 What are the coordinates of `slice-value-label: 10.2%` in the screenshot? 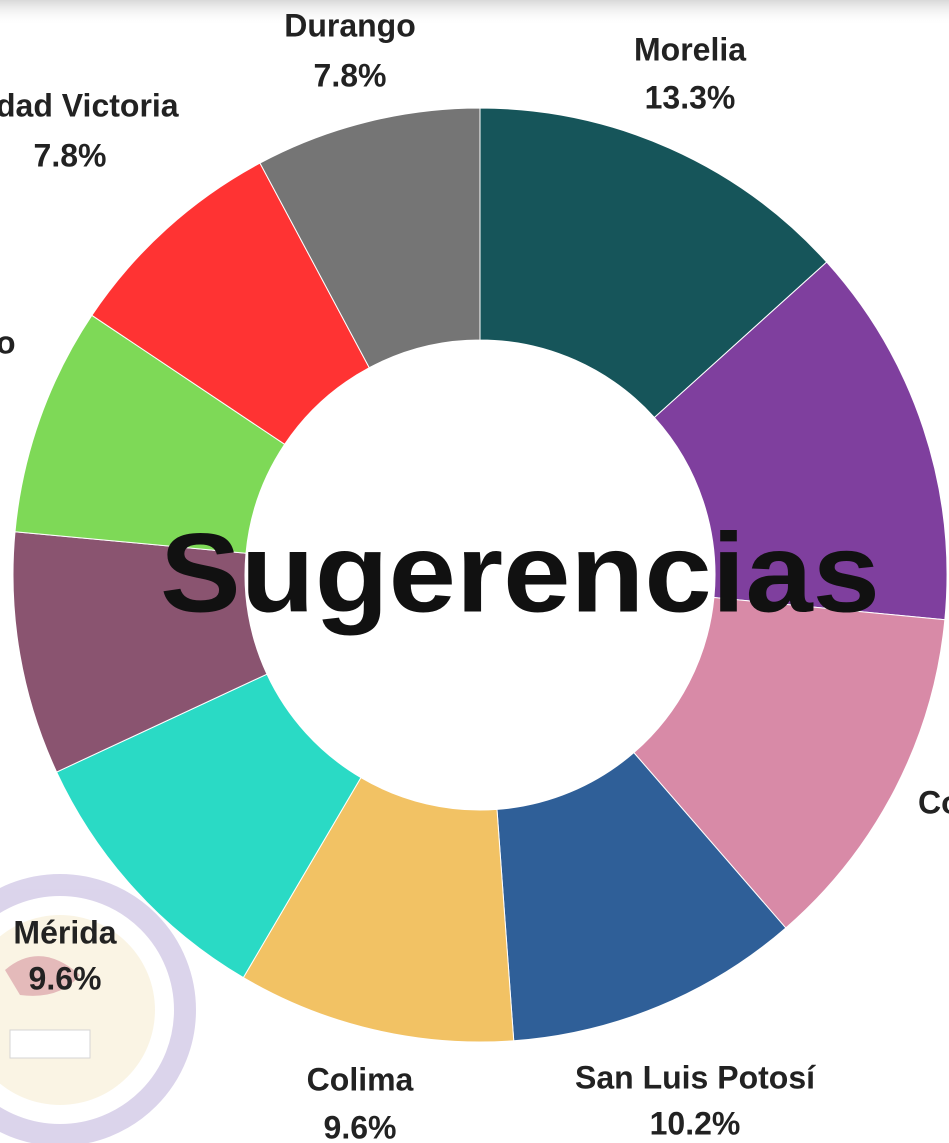 It's located at (695, 1123).